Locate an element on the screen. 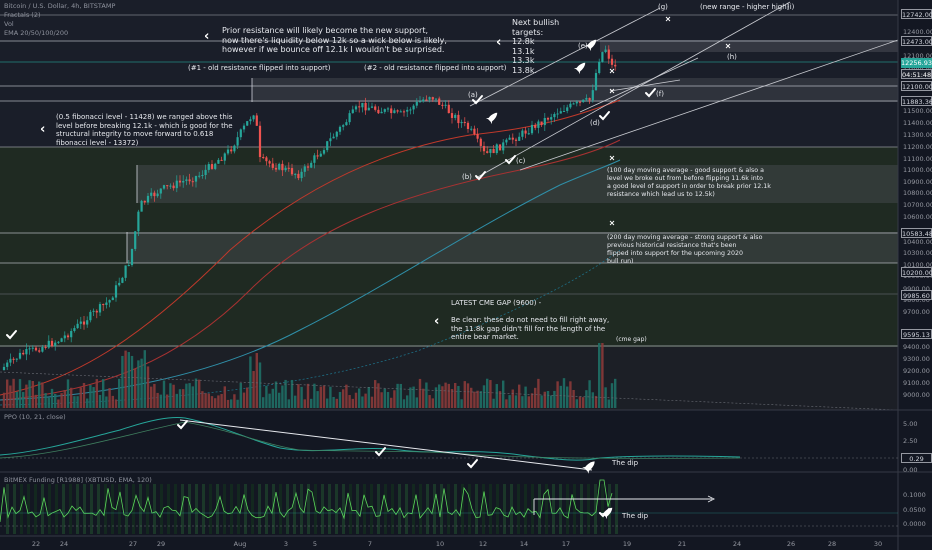 The width and height of the screenshot is (932, 550). price-tick: 9700.00 is located at coordinates (916, 312).